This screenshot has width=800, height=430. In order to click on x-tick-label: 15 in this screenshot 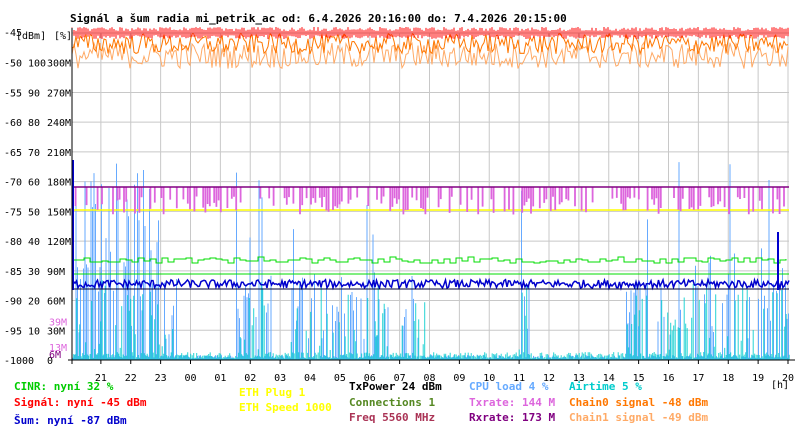, I will do `click(639, 378)`.